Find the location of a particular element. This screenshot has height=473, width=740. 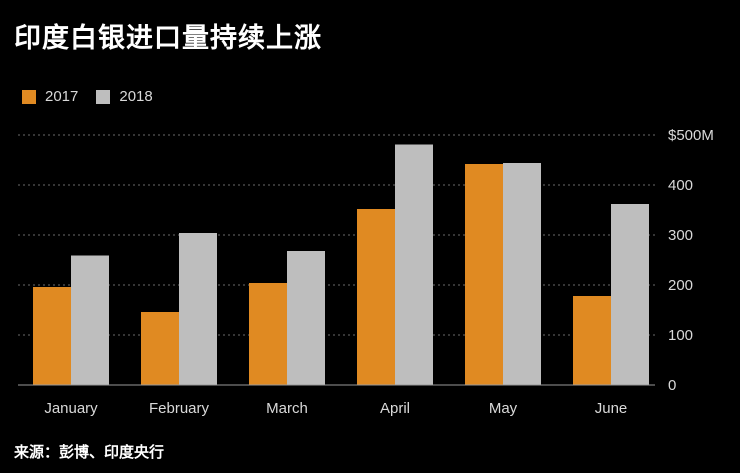

legend-swatch-2017 is located at coordinates (29, 96).